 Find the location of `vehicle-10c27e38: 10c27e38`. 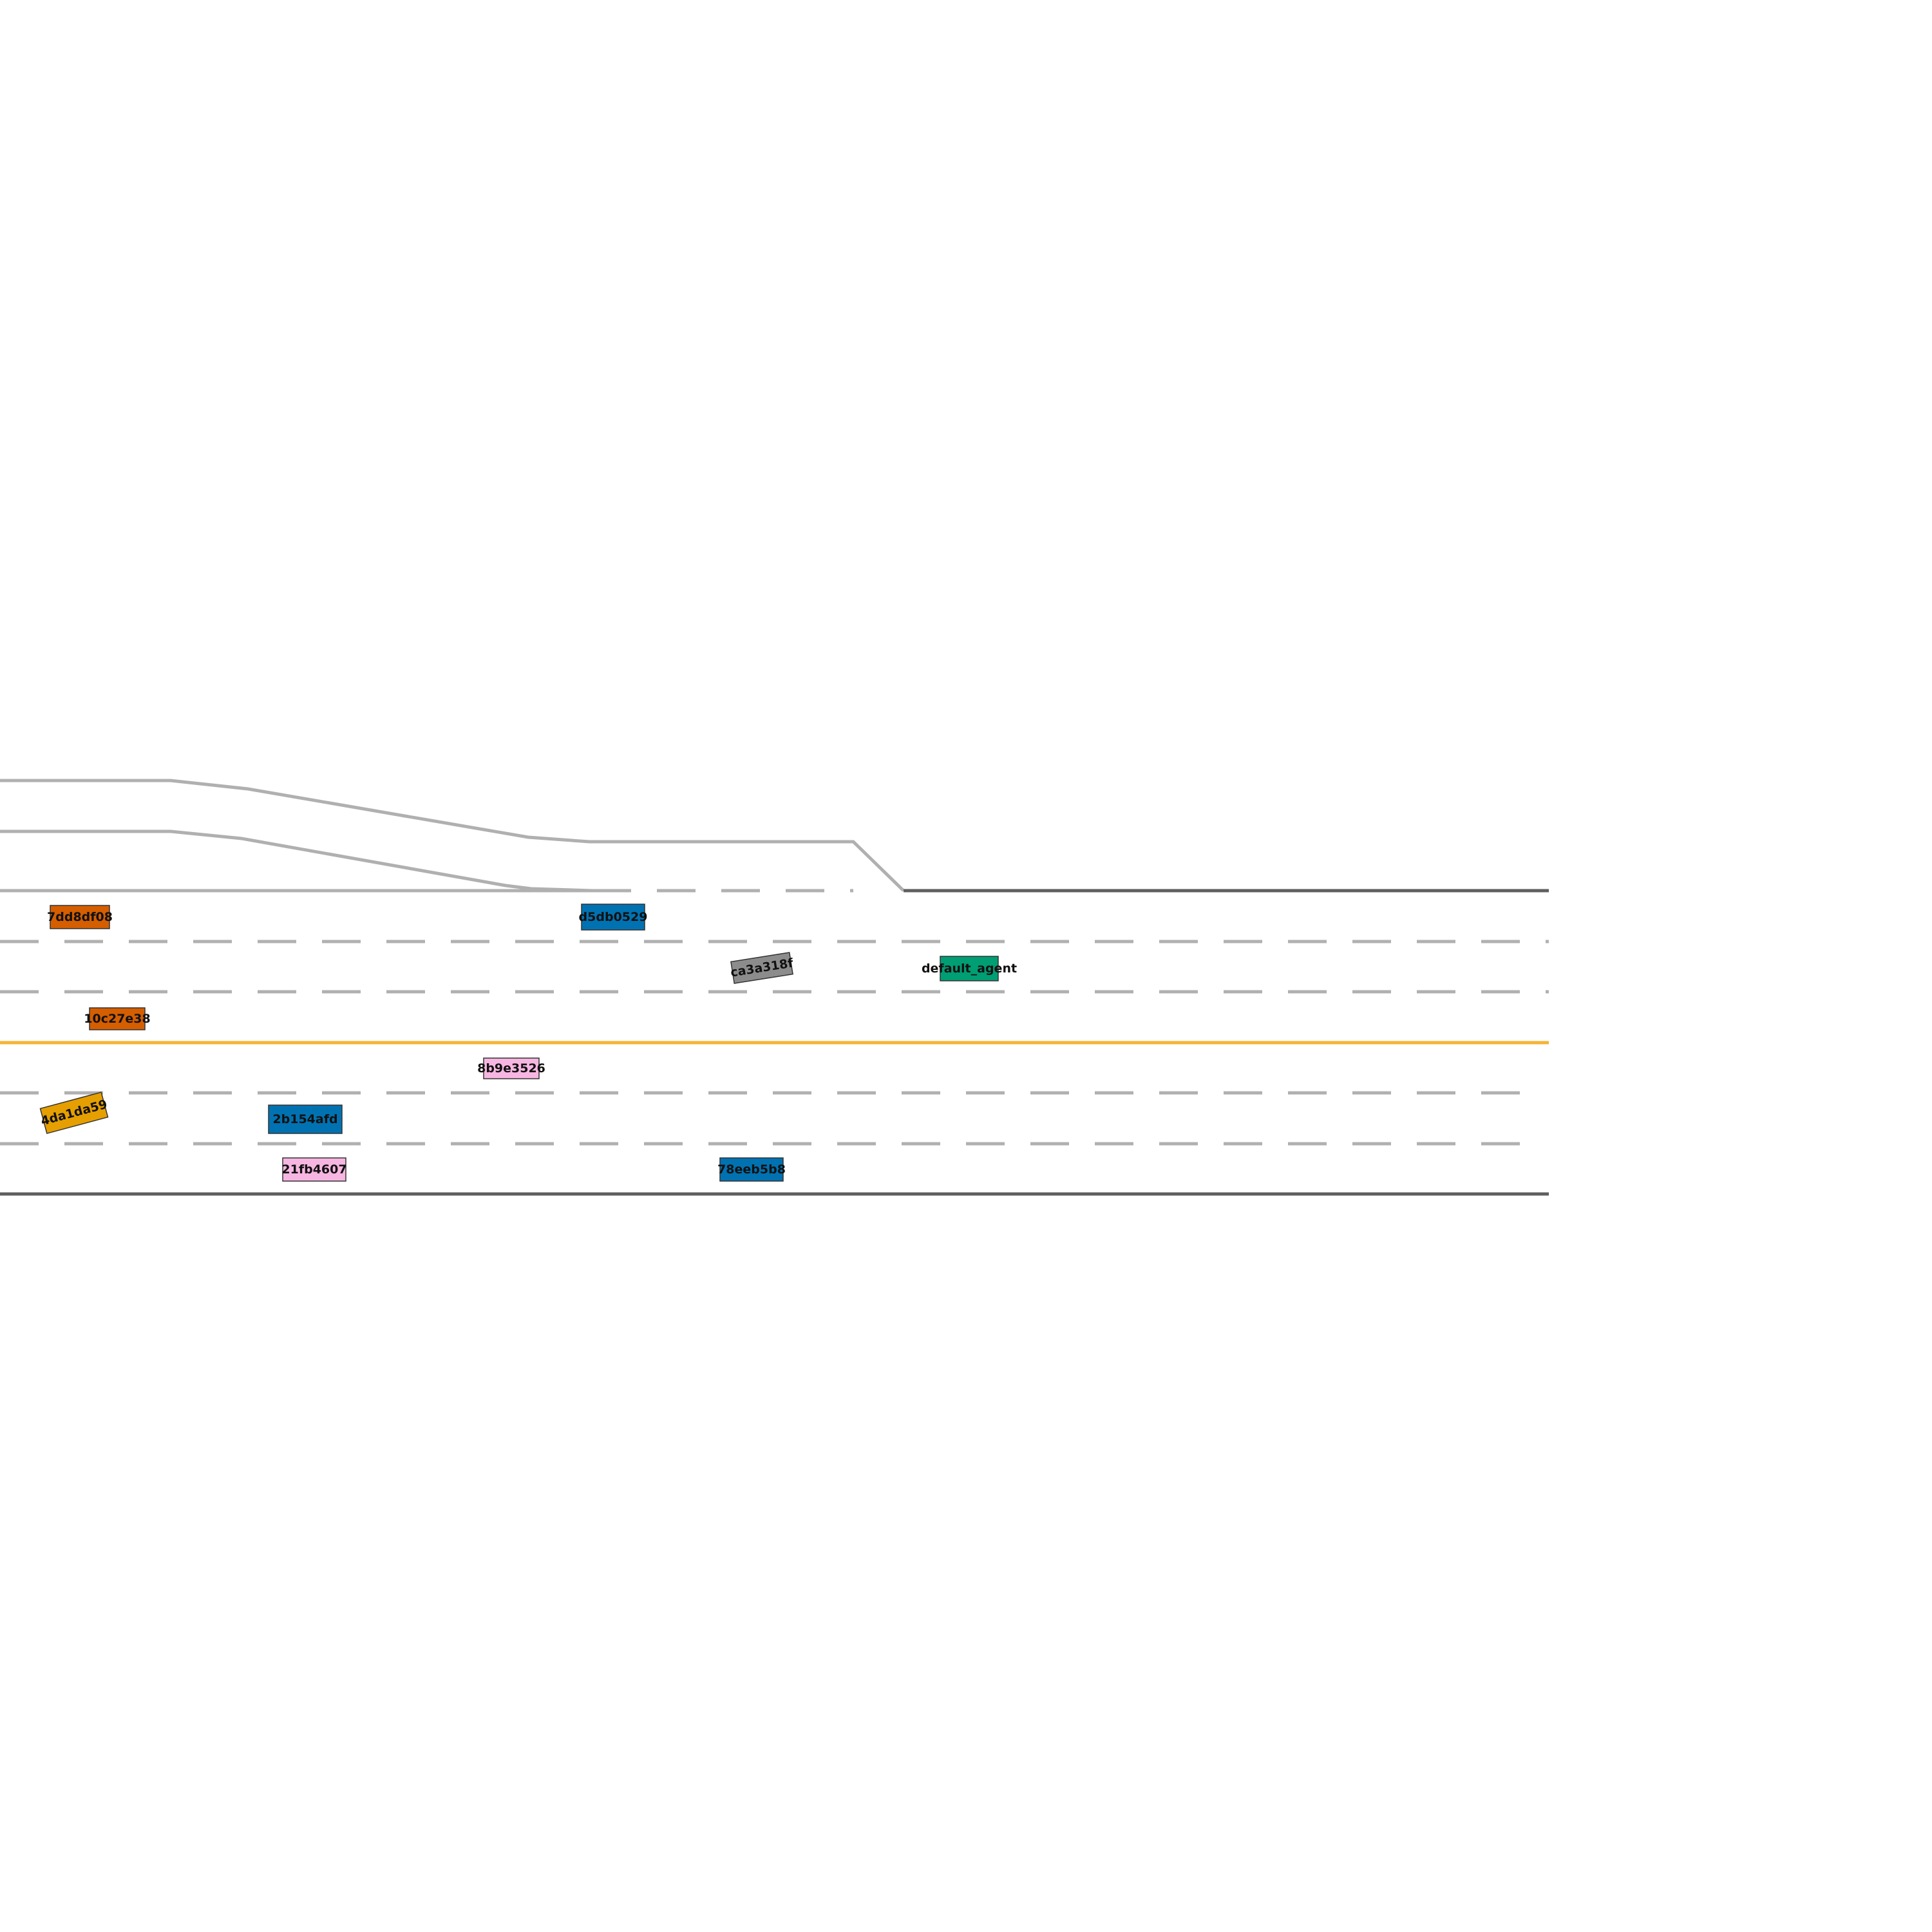

vehicle-10c27e38: 10c27e38 is located at coordinates (117, 1018).